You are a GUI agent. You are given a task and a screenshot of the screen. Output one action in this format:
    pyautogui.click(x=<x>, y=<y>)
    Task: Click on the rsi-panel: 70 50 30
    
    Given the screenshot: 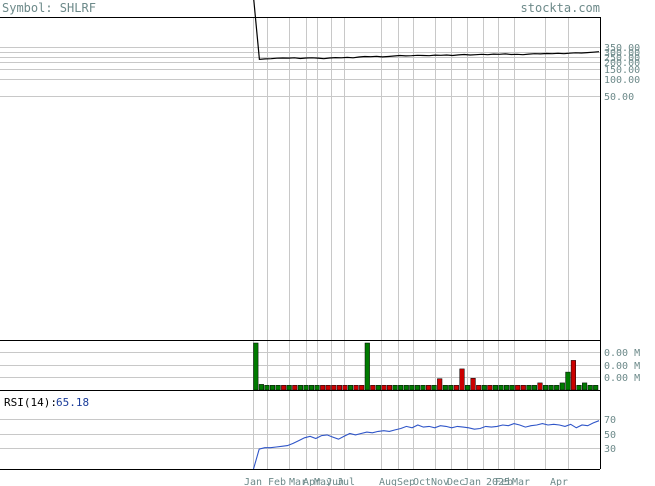 What is the action you would take?
    pyautogui.click(x=308, y=442)
    